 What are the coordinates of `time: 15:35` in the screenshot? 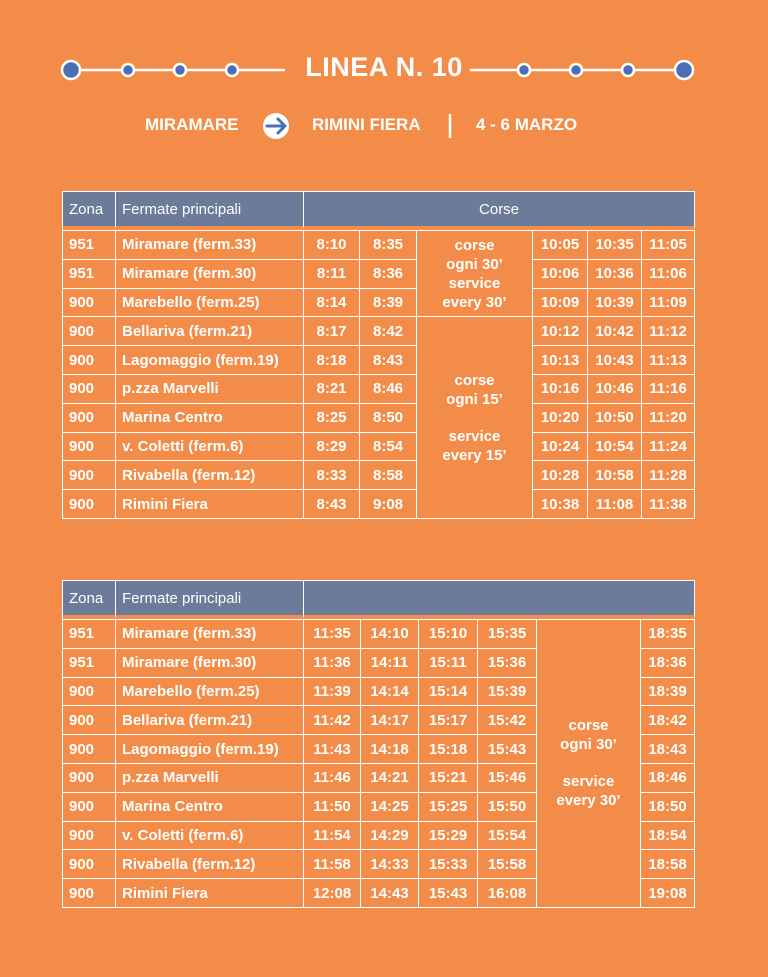 It's located at (507, 634).